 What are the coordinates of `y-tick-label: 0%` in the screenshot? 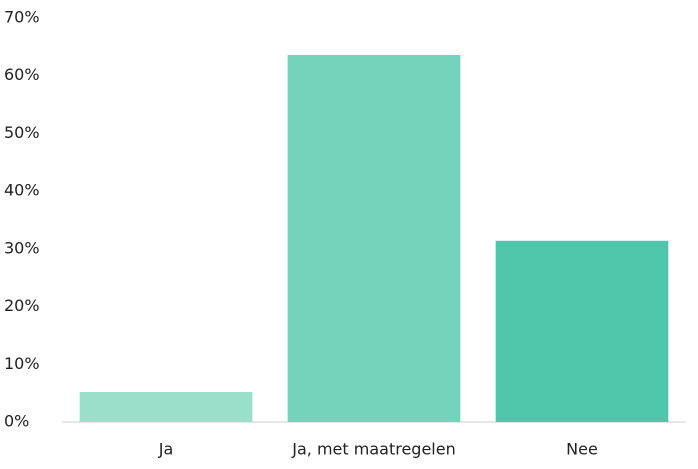 It's located at (16, 421).